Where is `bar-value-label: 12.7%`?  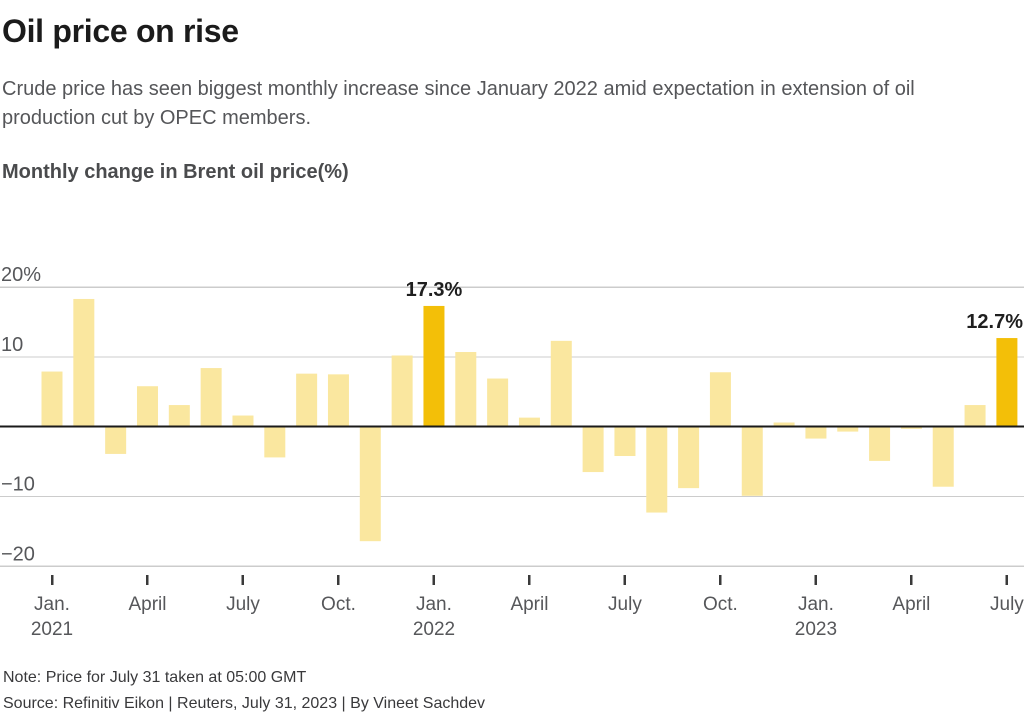
bar-value-label: 12.7% is located at coordinates (994, 322).